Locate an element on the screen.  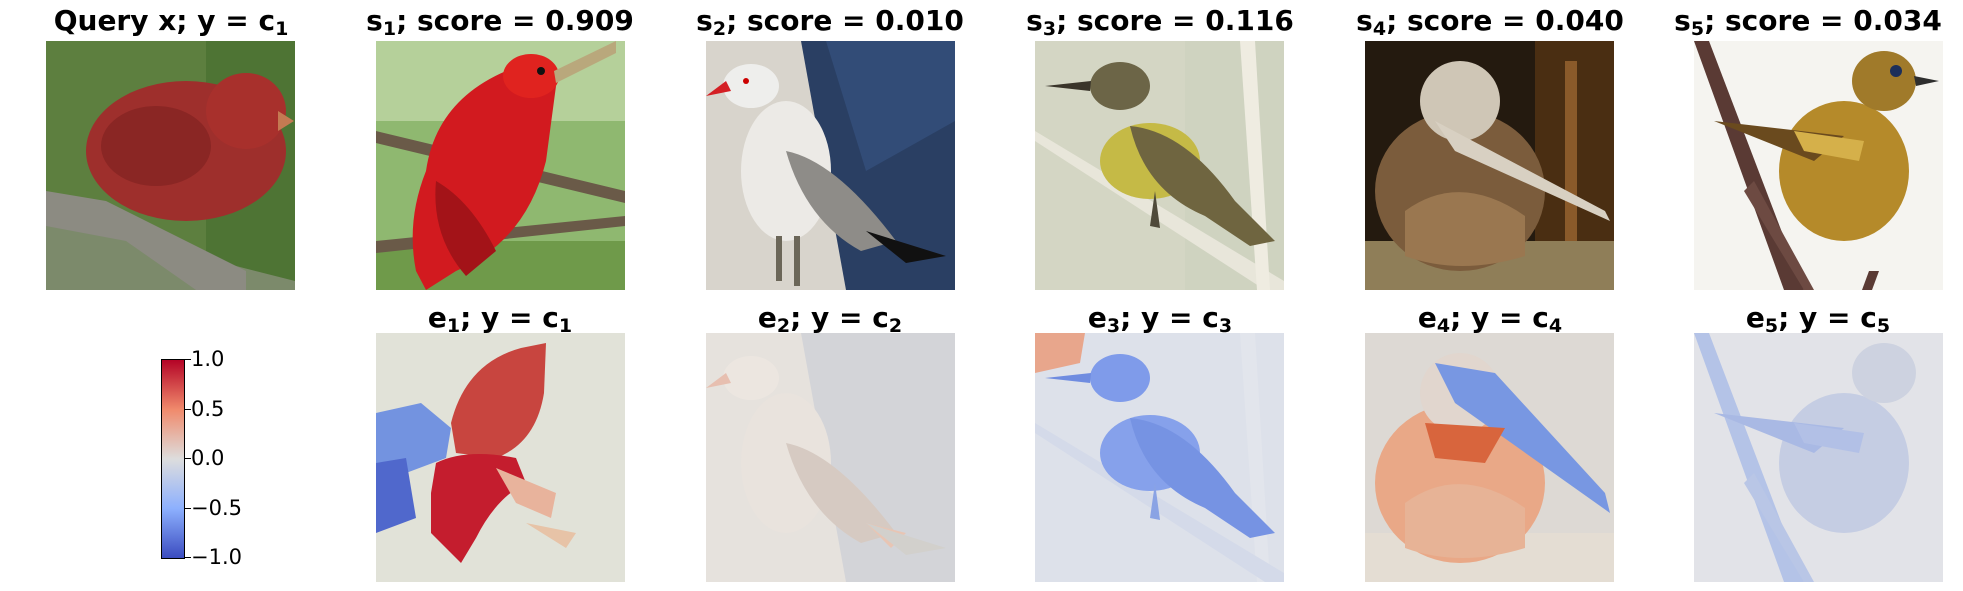
query-image is located at coordinates (170, 165).